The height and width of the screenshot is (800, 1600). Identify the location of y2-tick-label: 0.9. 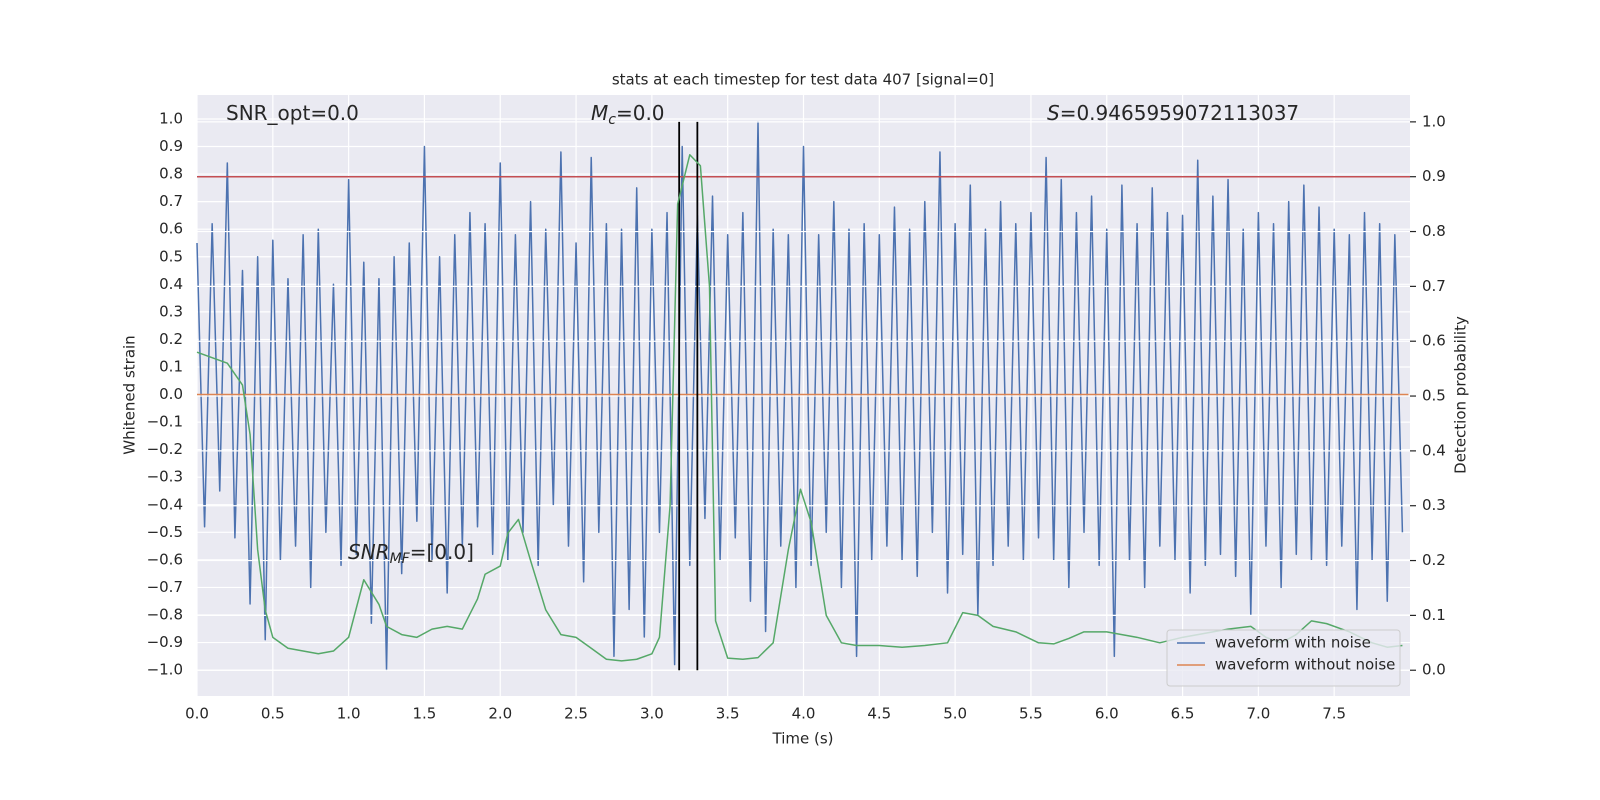
(1434, 176).